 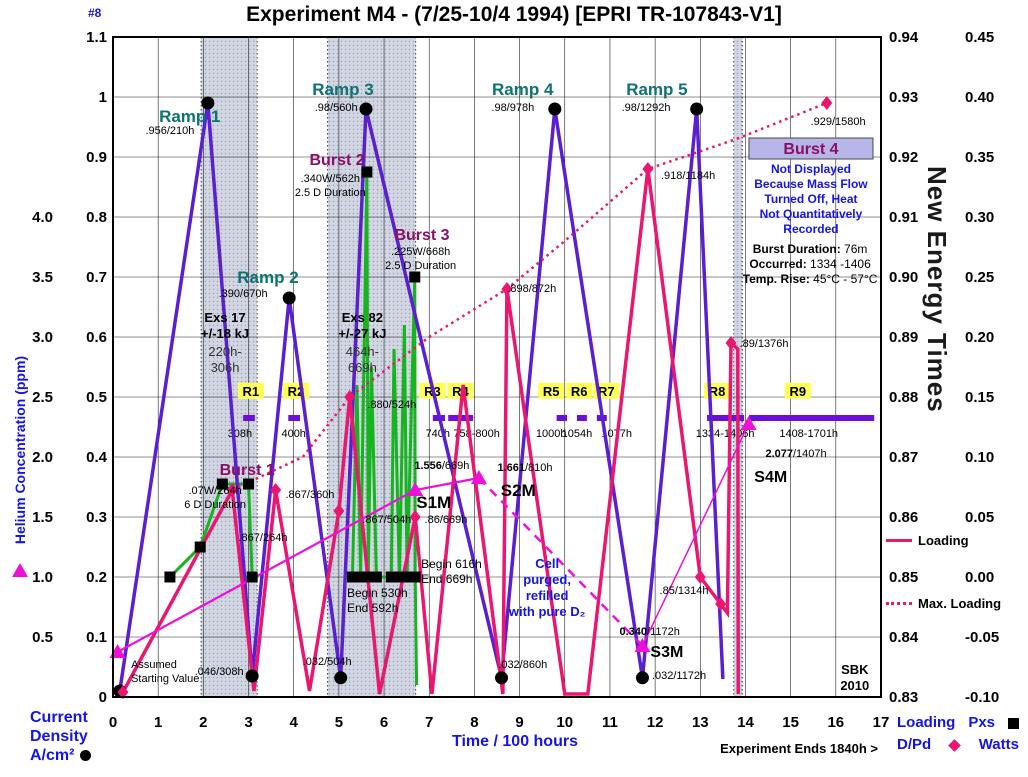 What do you see at coordinates (441, 466) in the screenshot?
I see `annotation: 1.556/669h` at bounding box center [441, 466].